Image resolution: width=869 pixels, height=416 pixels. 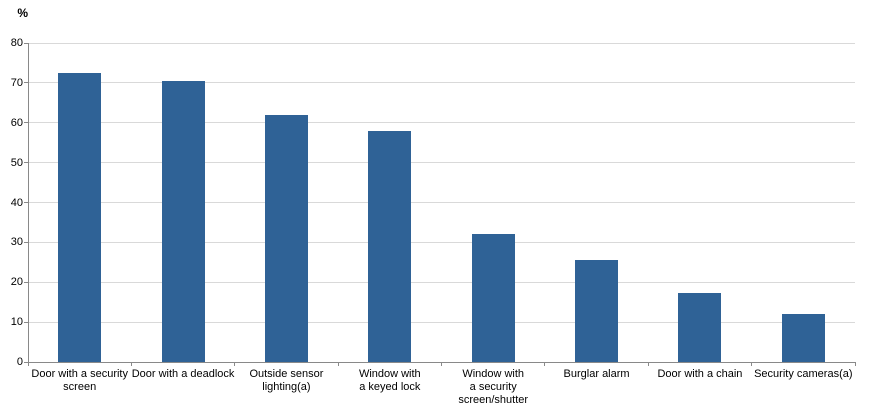 I want to click on y-tick-label: 20, so click(x=16, y=282).